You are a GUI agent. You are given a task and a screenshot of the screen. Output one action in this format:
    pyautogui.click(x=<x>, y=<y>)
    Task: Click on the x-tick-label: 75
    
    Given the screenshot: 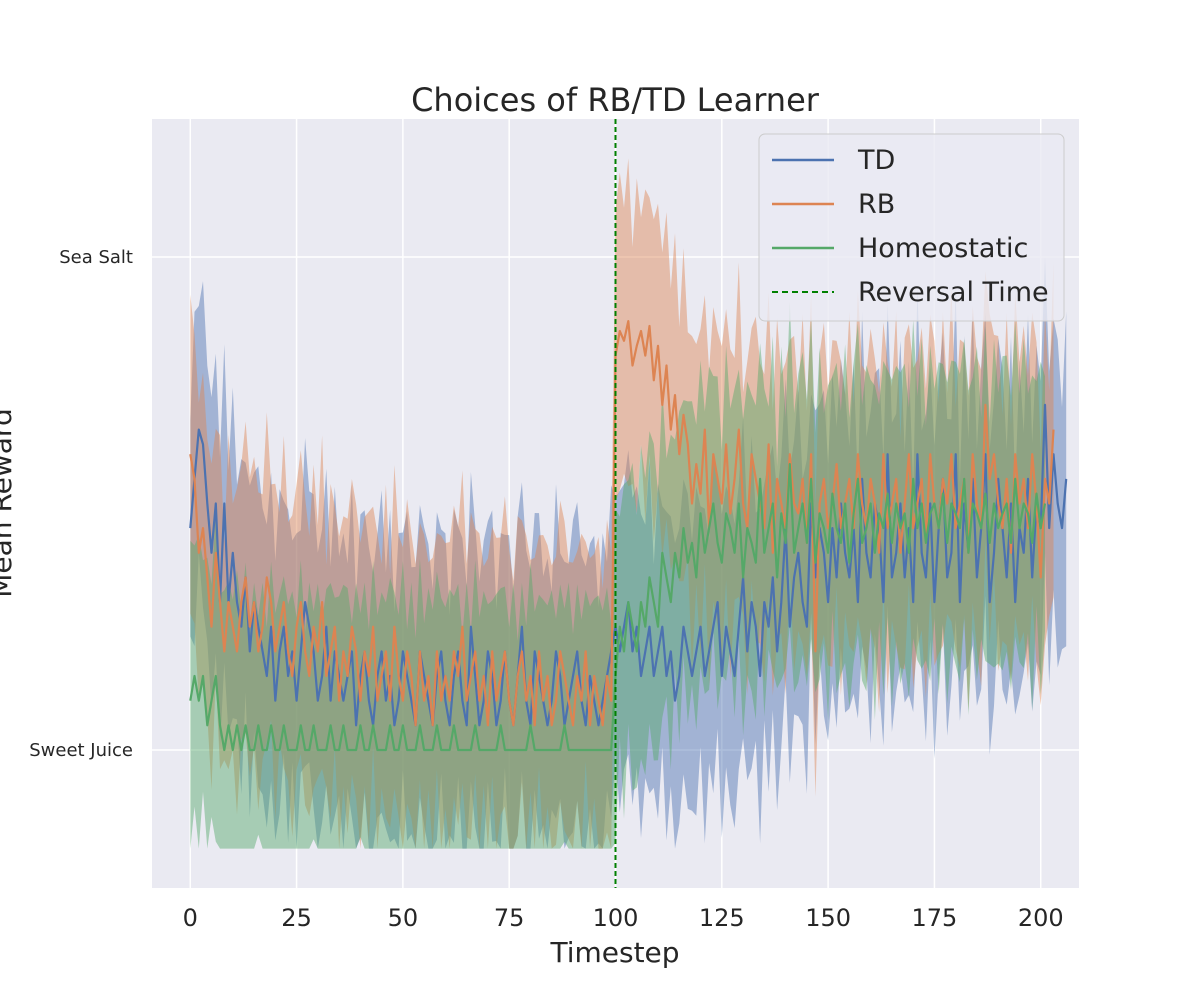 What is the action you would take?
    pyautogui.click(x=509, y=918)
    